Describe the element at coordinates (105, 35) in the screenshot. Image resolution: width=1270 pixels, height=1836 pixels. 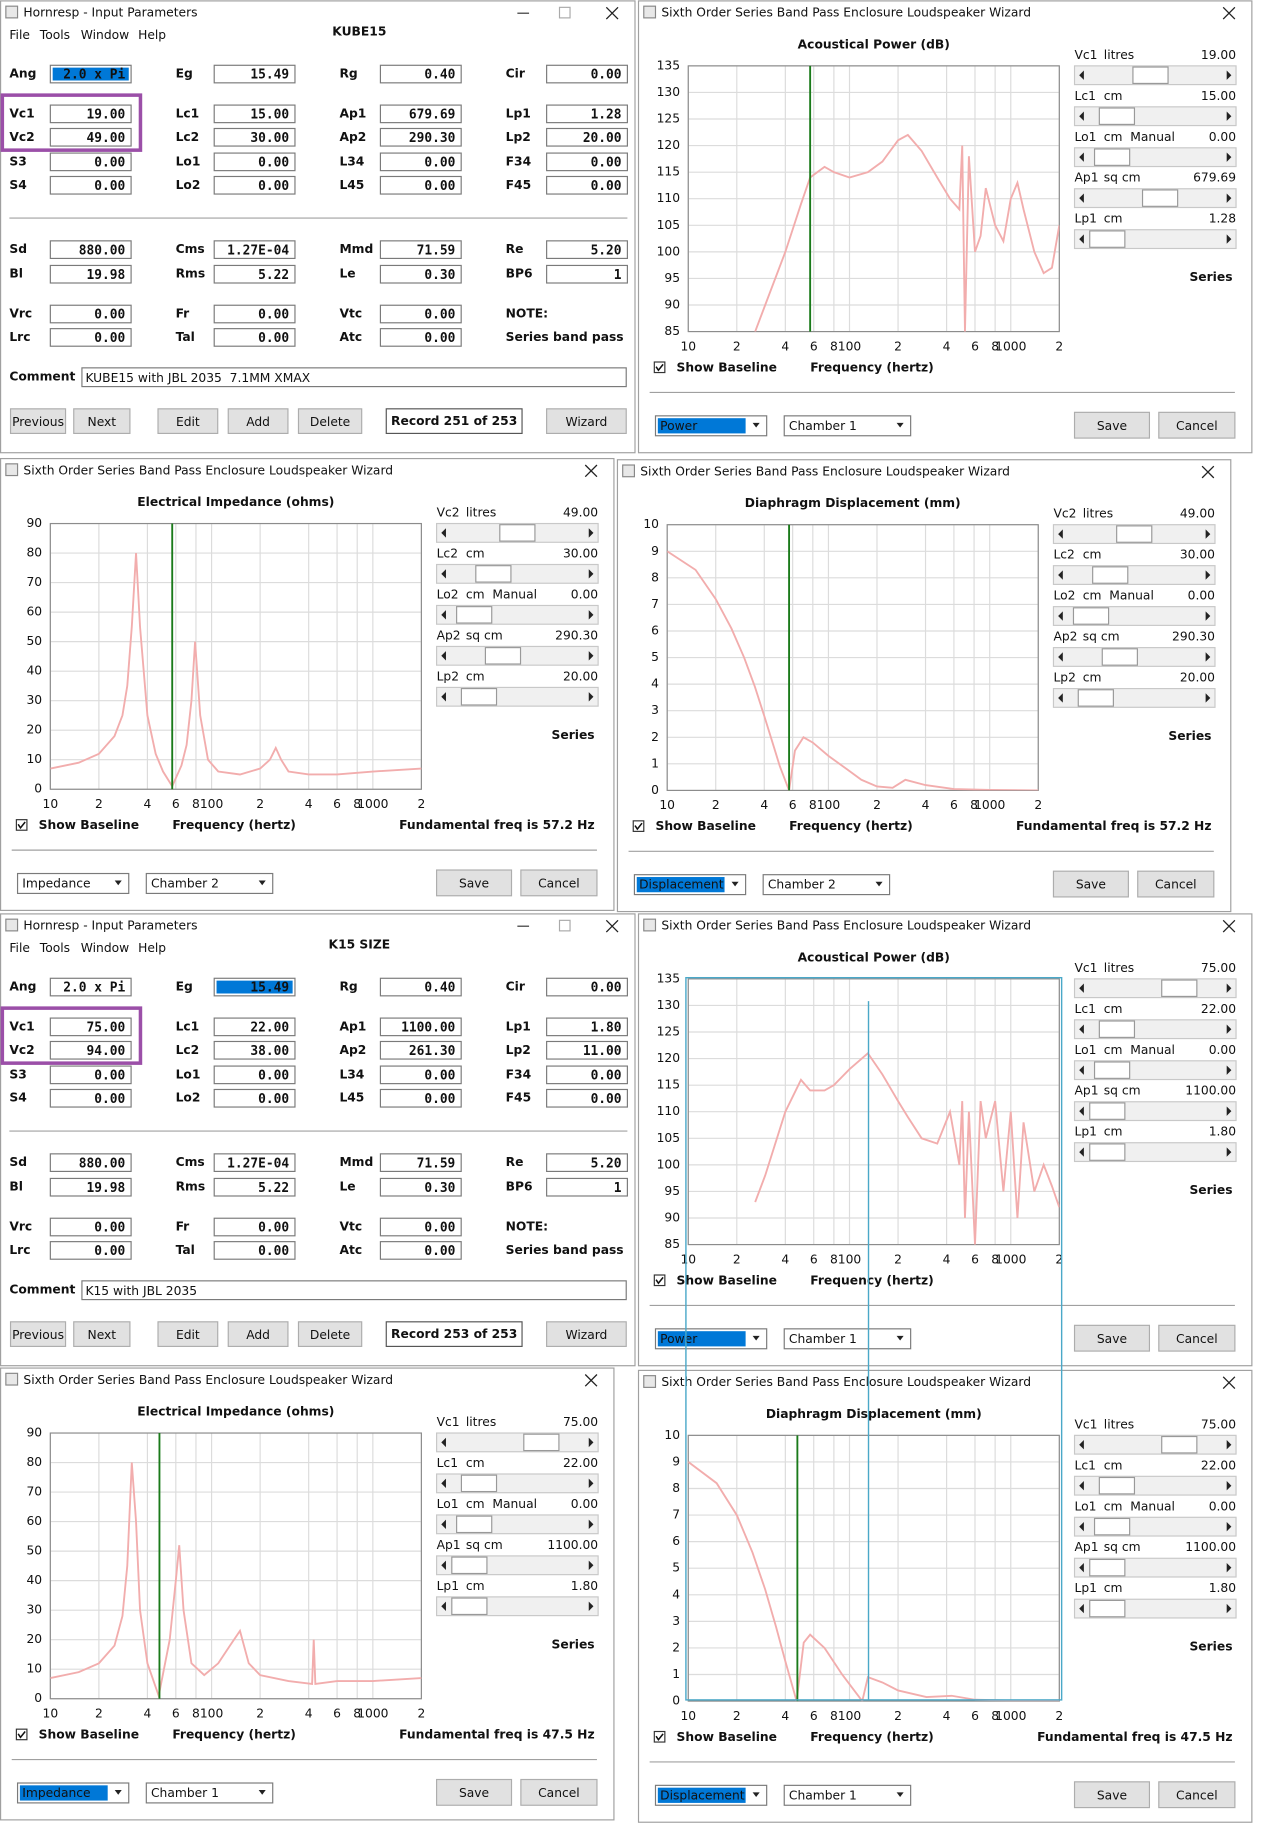
I see `menu-item: Window` at that location.